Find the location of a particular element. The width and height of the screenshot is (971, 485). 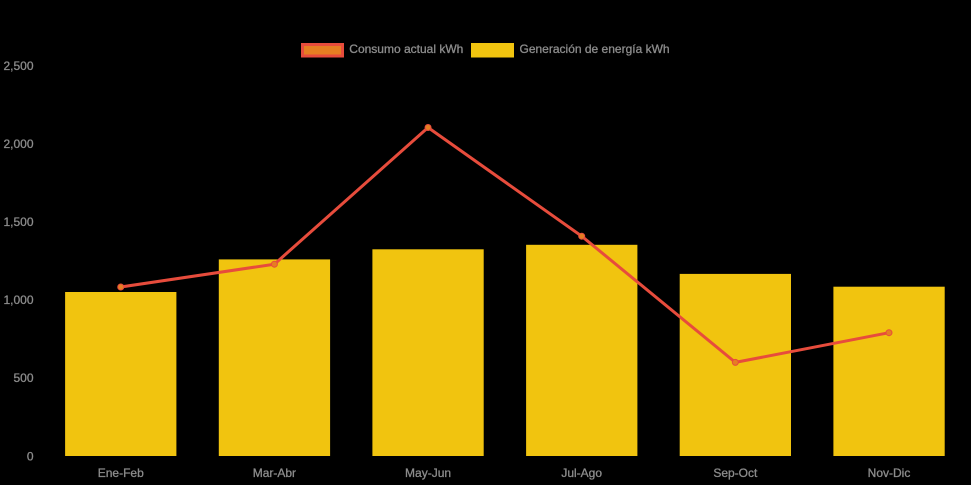

svg-text: Ene-Feb is located at coordinates (121, 473).